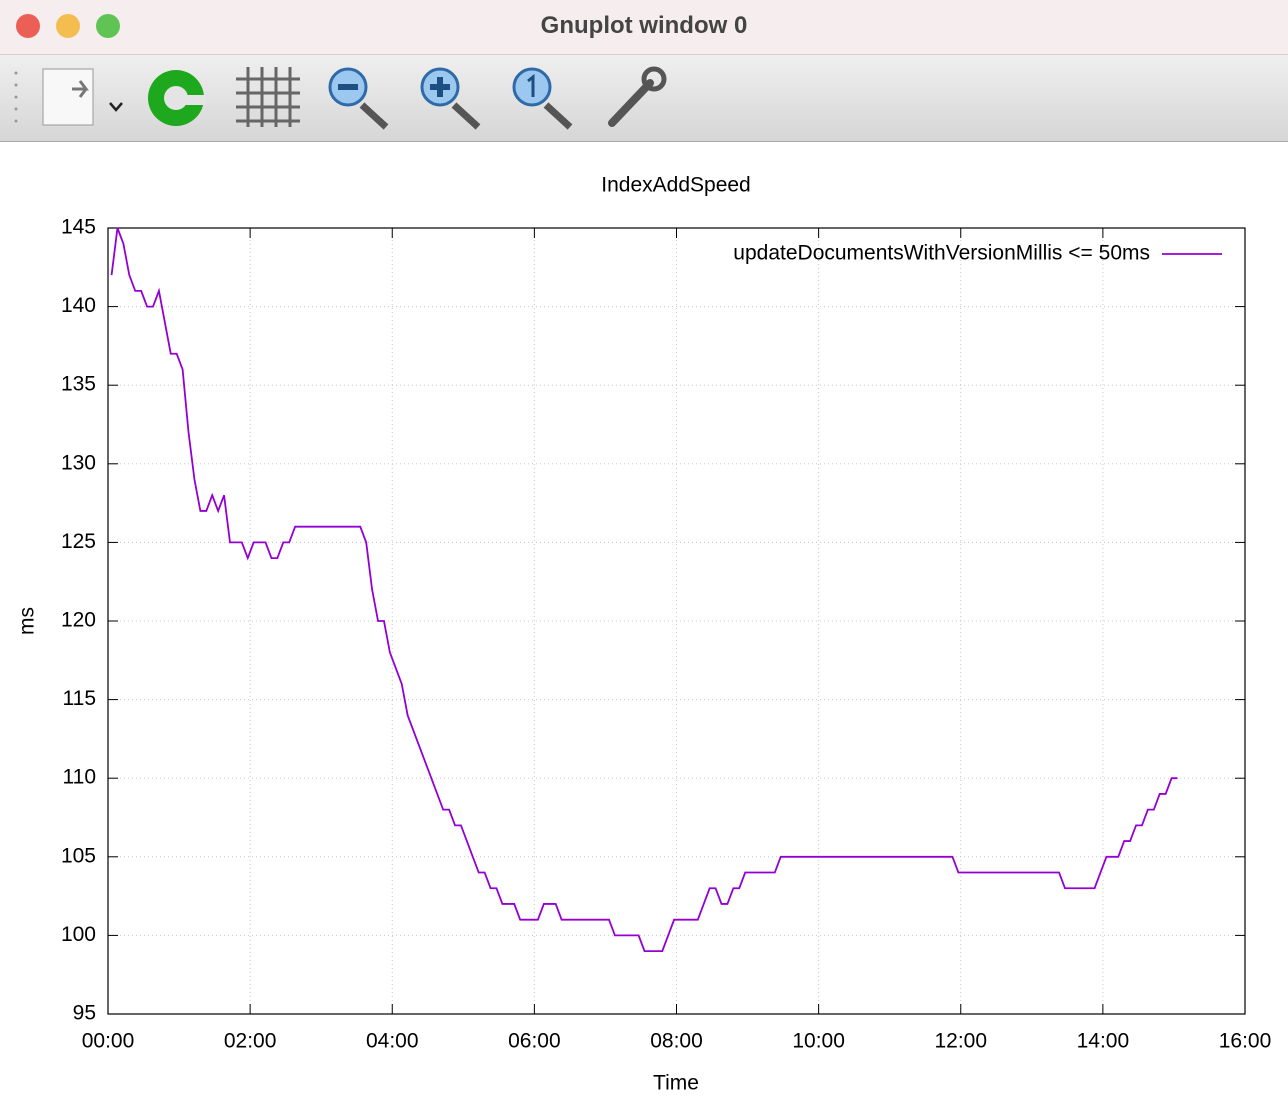  I want to click on y-tick-label: 145, so click(78, 227).